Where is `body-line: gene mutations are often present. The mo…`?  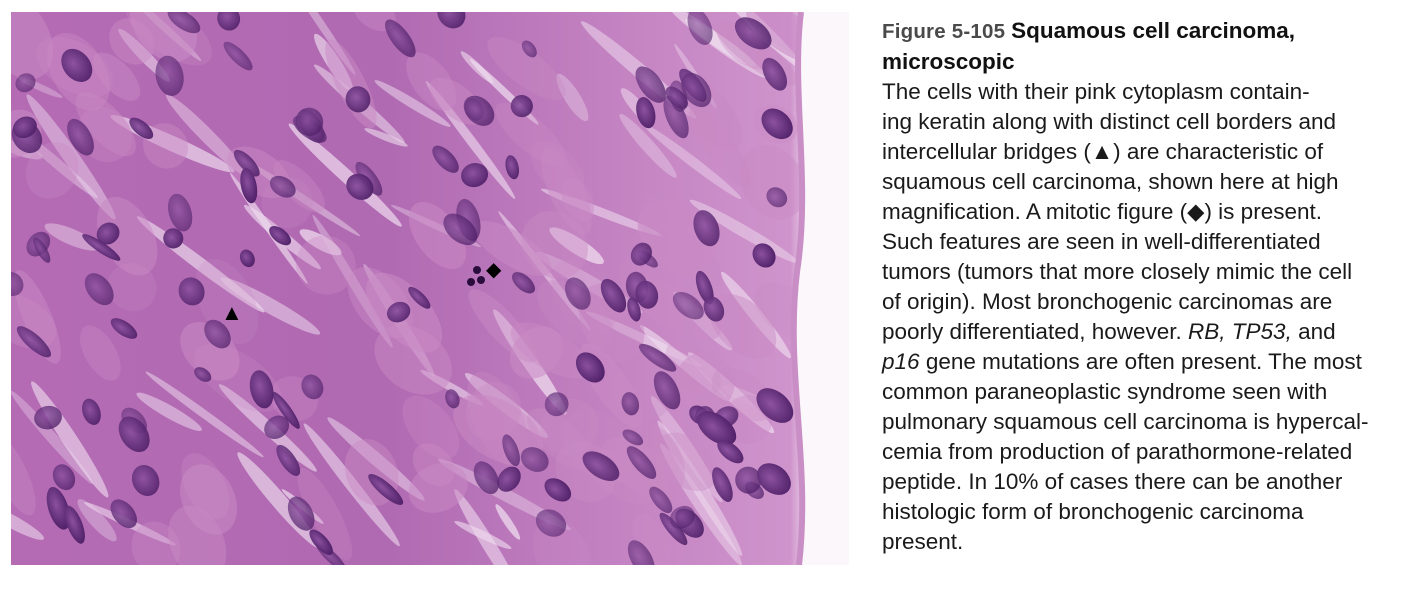
body-line: gene mutations are often present. The mo… is located at coordinates (1143, 361).